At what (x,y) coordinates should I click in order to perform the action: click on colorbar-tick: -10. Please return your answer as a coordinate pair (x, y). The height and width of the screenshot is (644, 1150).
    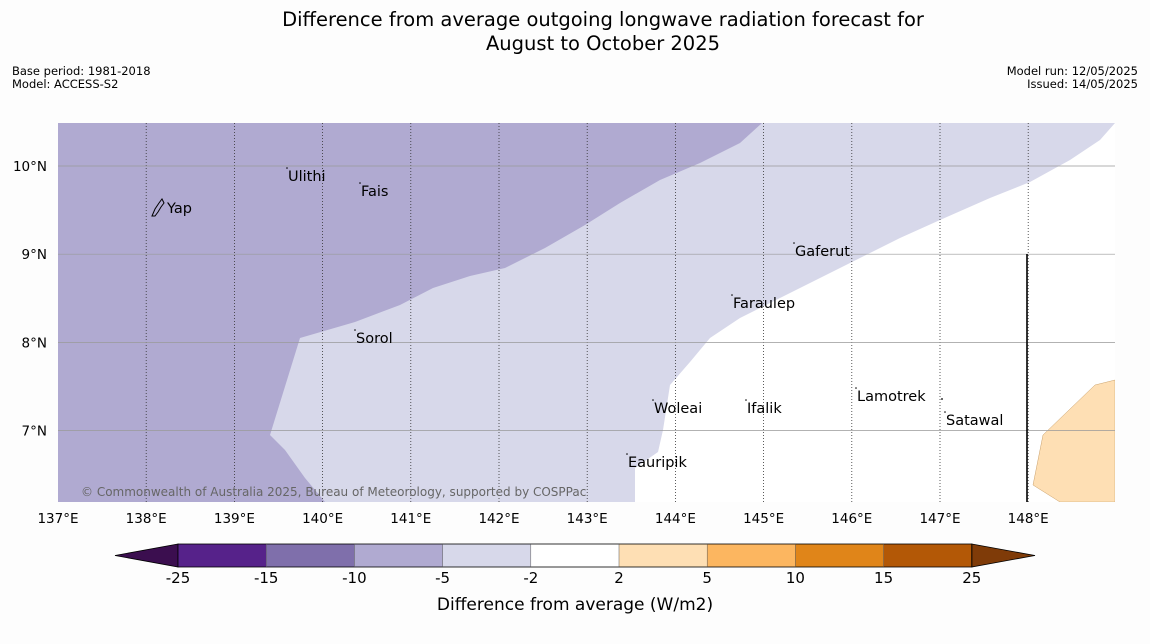
    Looking at the image, I should click on (354, 578).